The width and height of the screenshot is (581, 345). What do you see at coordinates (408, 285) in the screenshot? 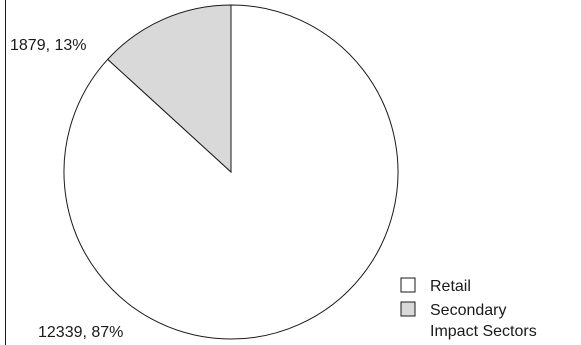
I see `legend-swatch-retail` at bounding box center [408, 285].